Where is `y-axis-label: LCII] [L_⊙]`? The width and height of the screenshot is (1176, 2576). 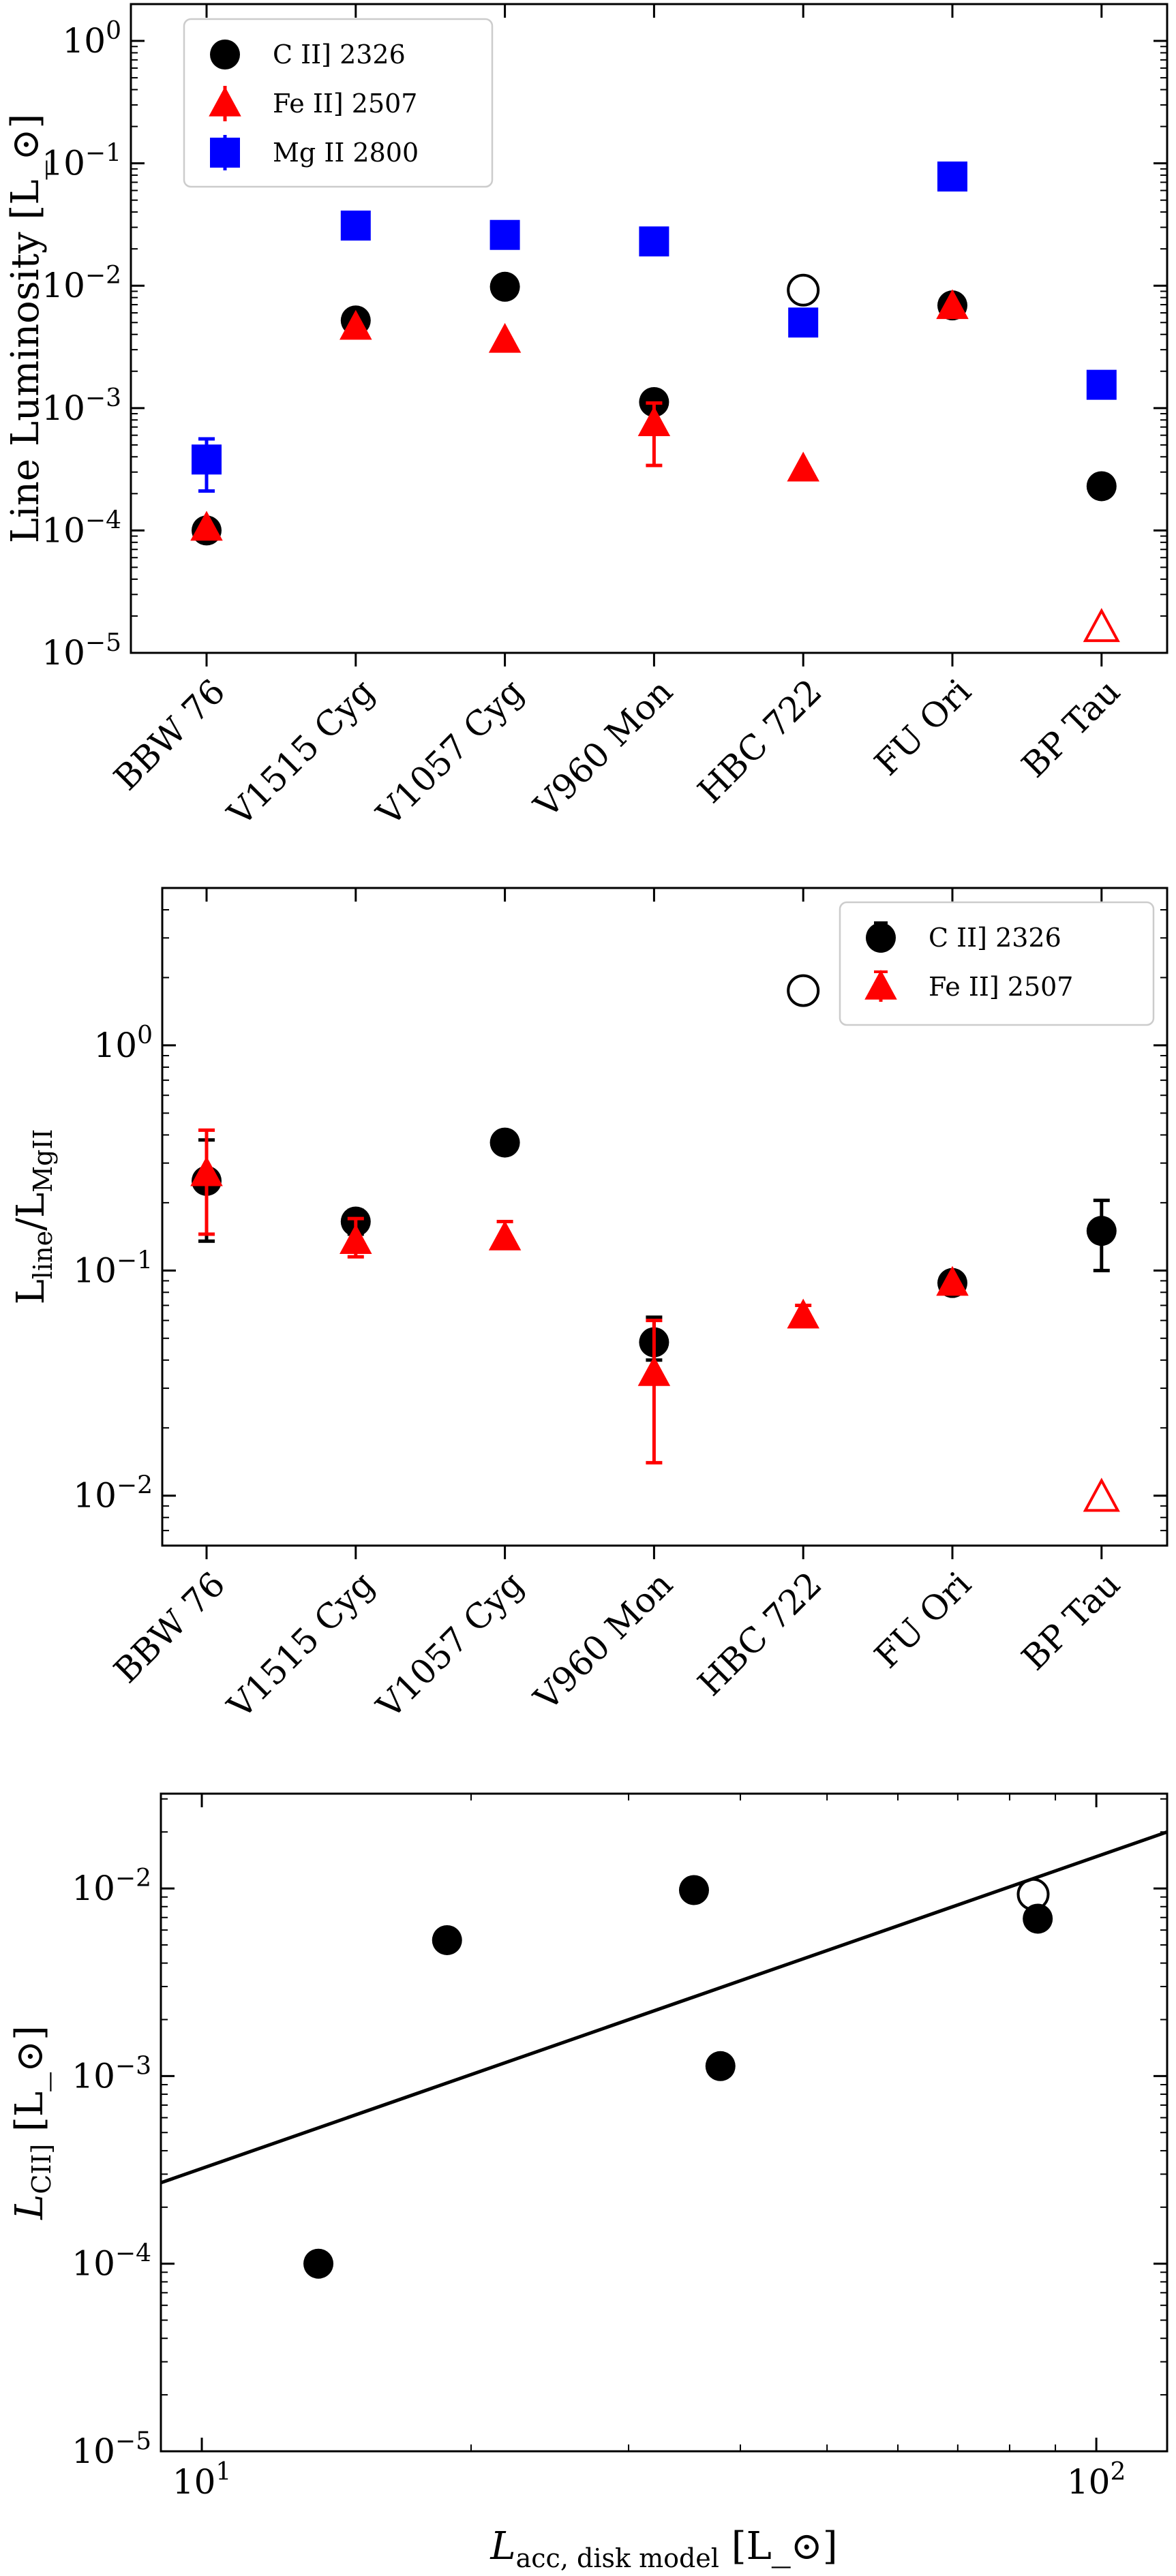
y-axis-label: LCII] [L_⊙] is located at coordinates (32, 2122).